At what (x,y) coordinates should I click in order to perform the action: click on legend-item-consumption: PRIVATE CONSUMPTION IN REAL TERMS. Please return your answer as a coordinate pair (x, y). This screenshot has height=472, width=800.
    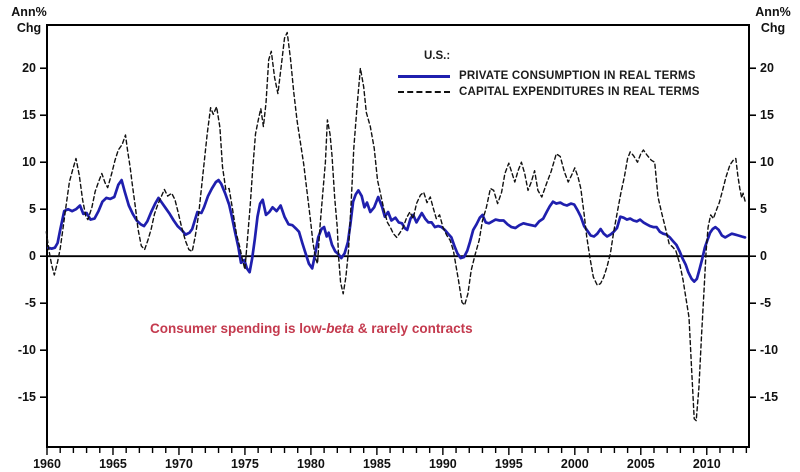
    Looking at the image, I should click on (549, 76).